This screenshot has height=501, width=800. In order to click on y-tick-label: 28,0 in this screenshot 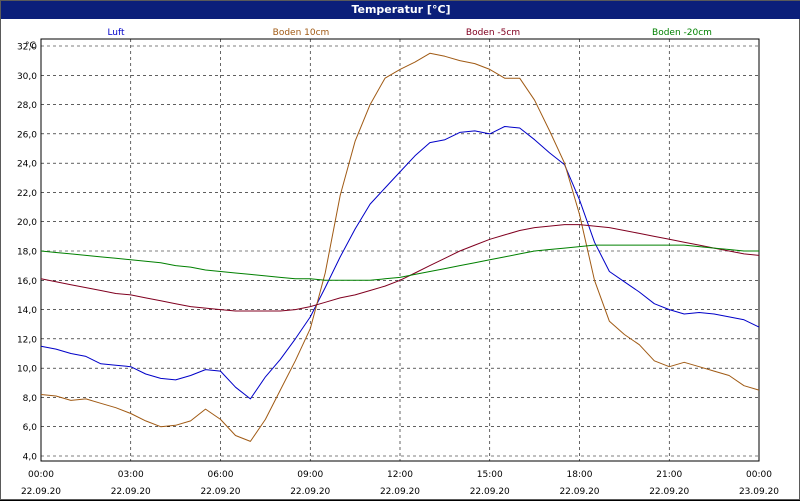, I will do `click(27, 106)`.